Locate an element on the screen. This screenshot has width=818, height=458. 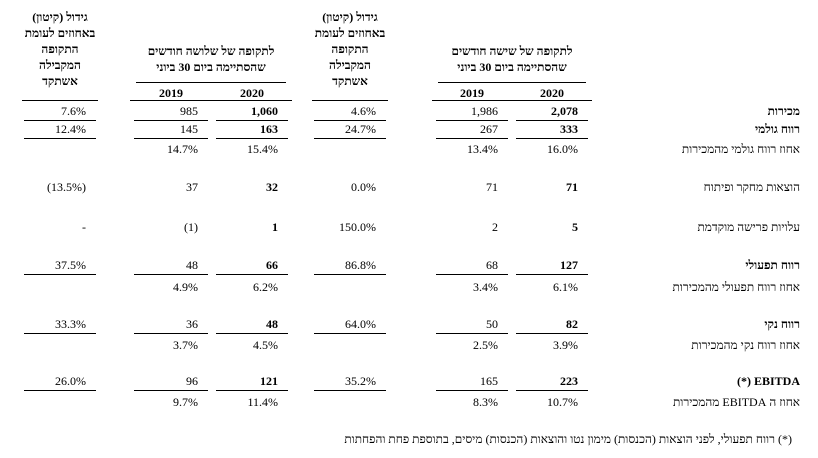
cell: (1) is located at coordinates (191, 227).